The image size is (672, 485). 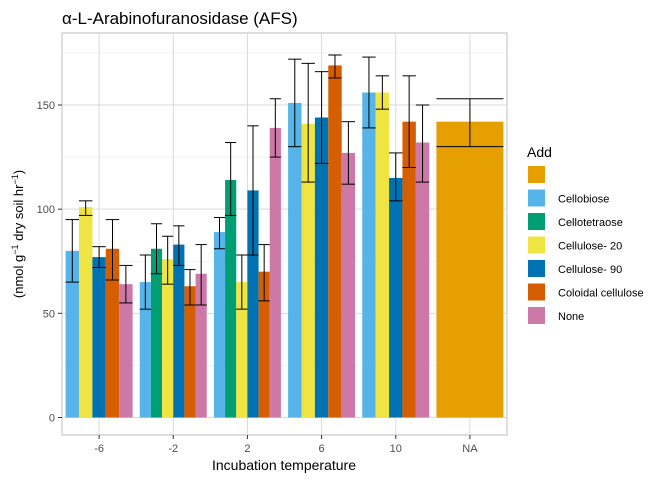 I want to click on x-tick-label: NA, so click(x=470, y=449).